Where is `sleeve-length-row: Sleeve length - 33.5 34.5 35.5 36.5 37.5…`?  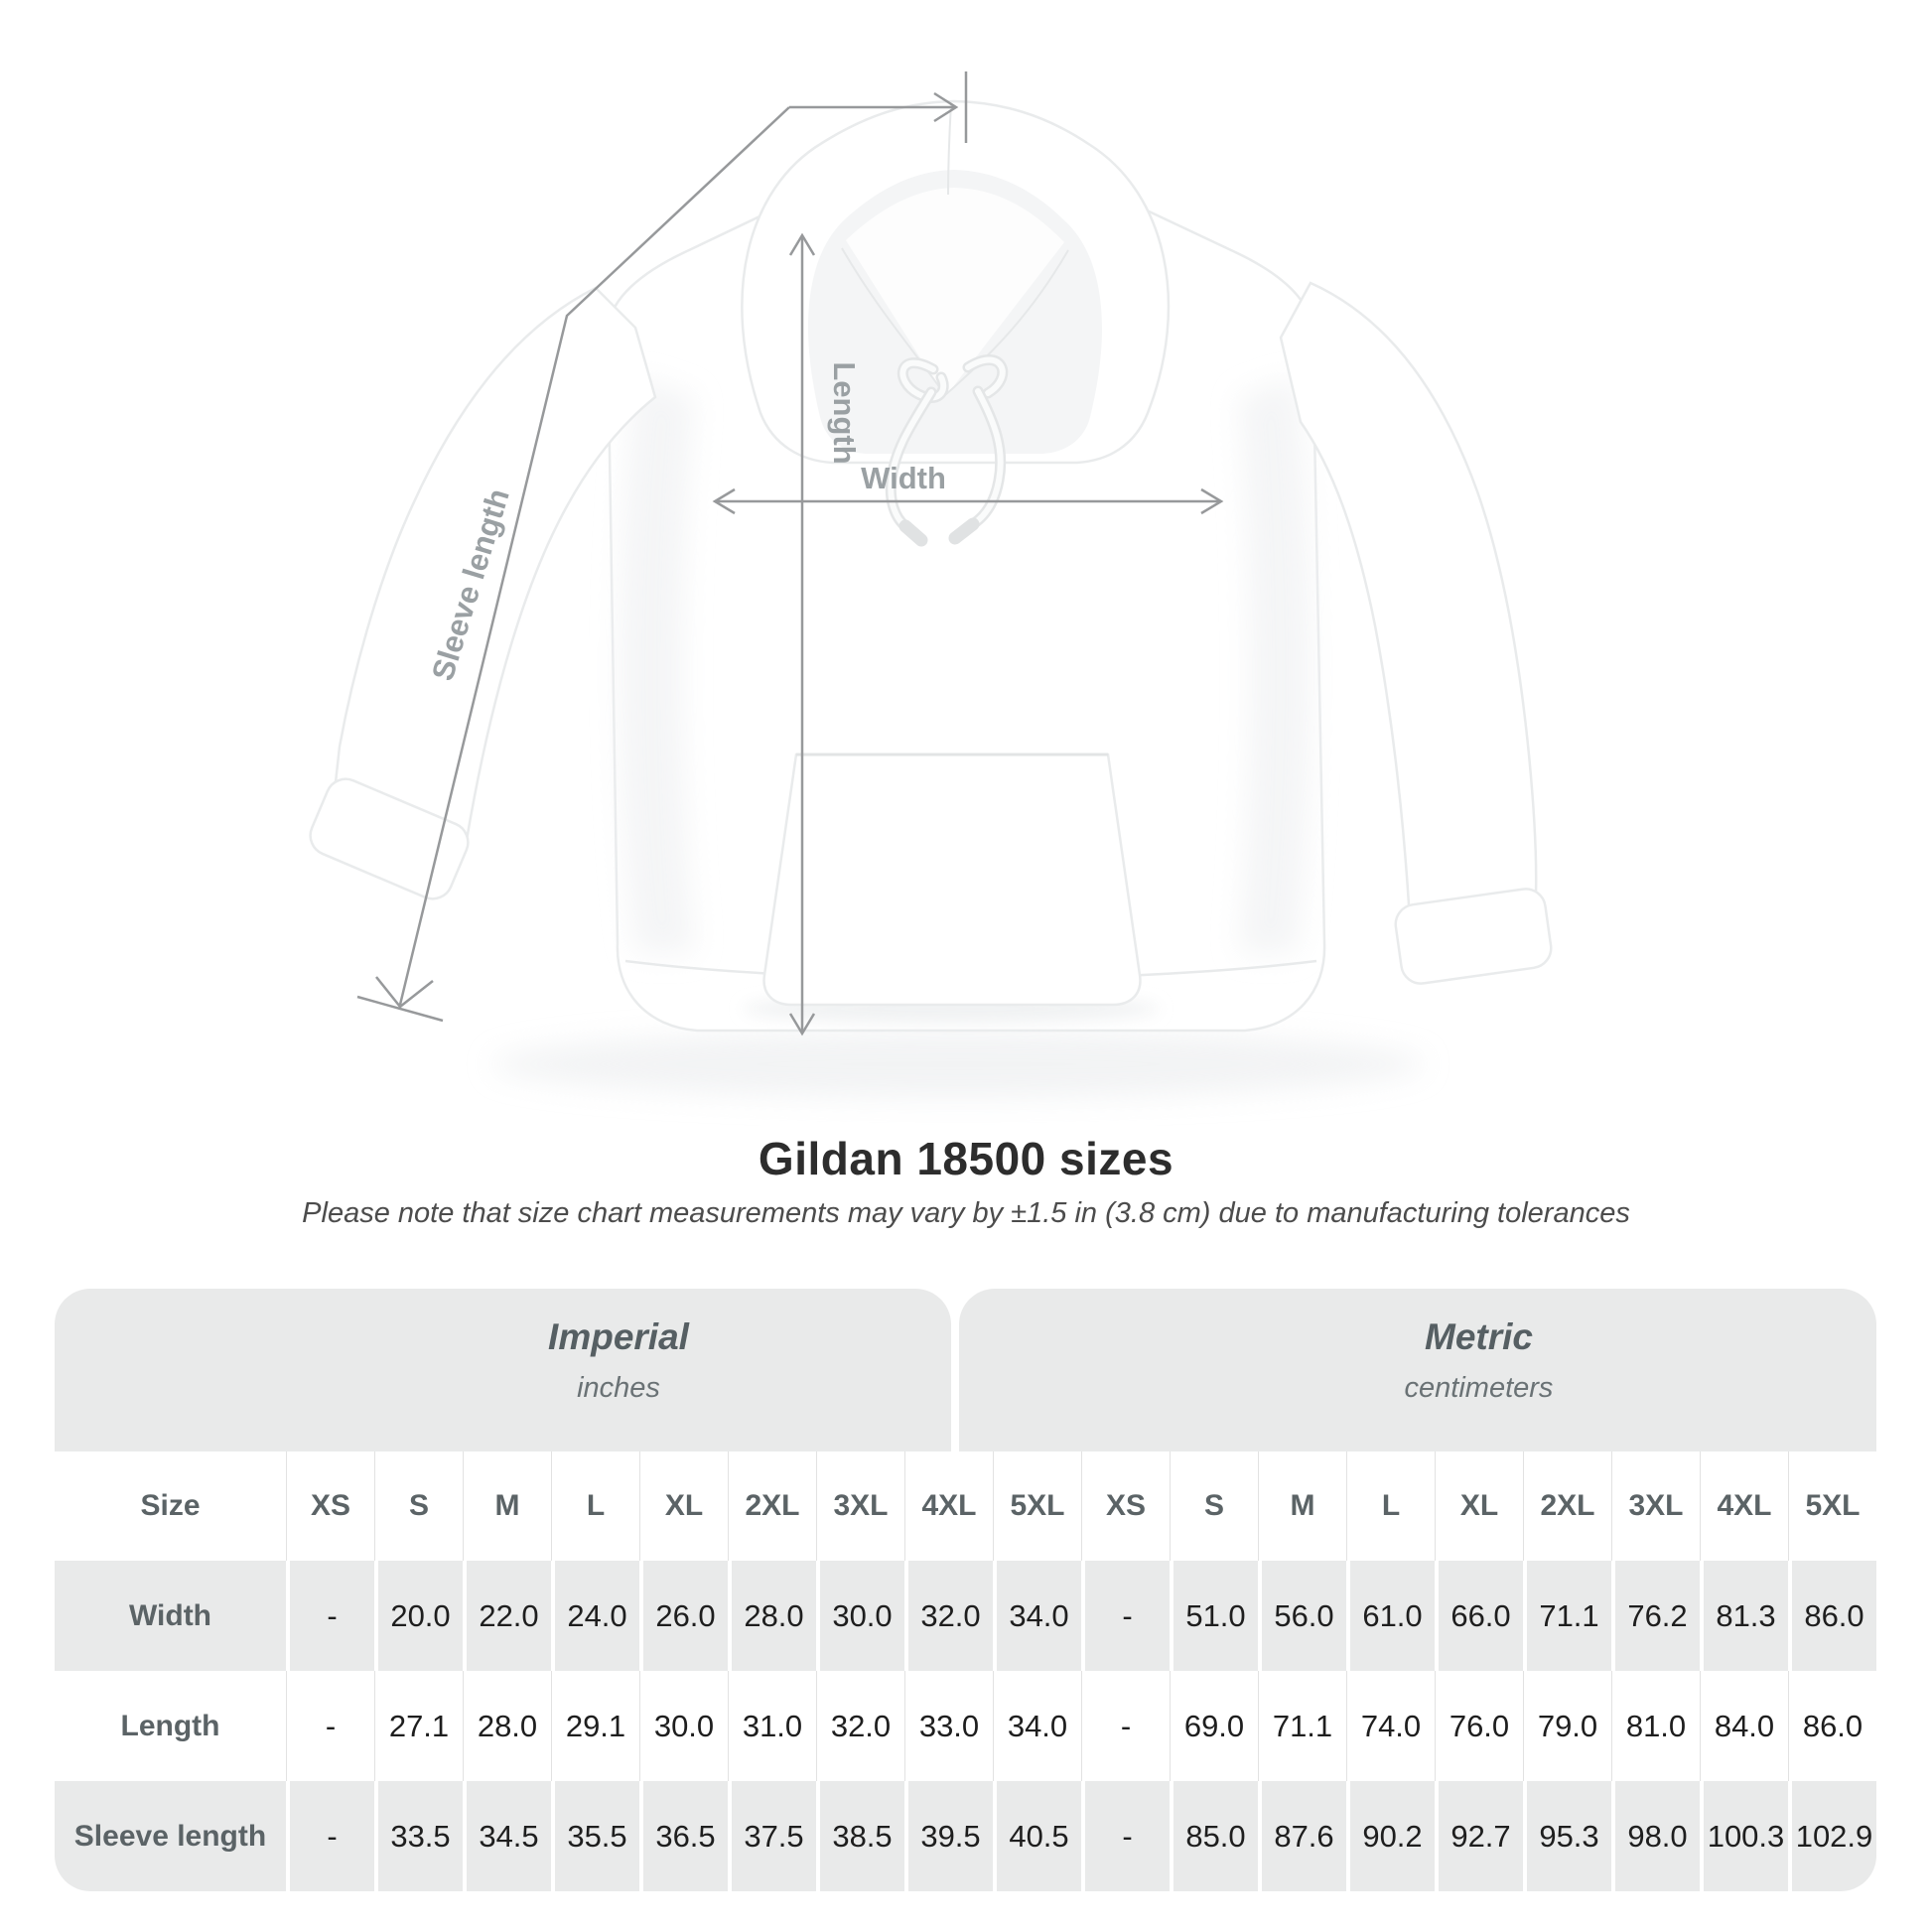 sleeve-length-row: Sleeve length - 33.5 34.5 35.5 36.5 37.5… is located at coordinates (966, 1836).